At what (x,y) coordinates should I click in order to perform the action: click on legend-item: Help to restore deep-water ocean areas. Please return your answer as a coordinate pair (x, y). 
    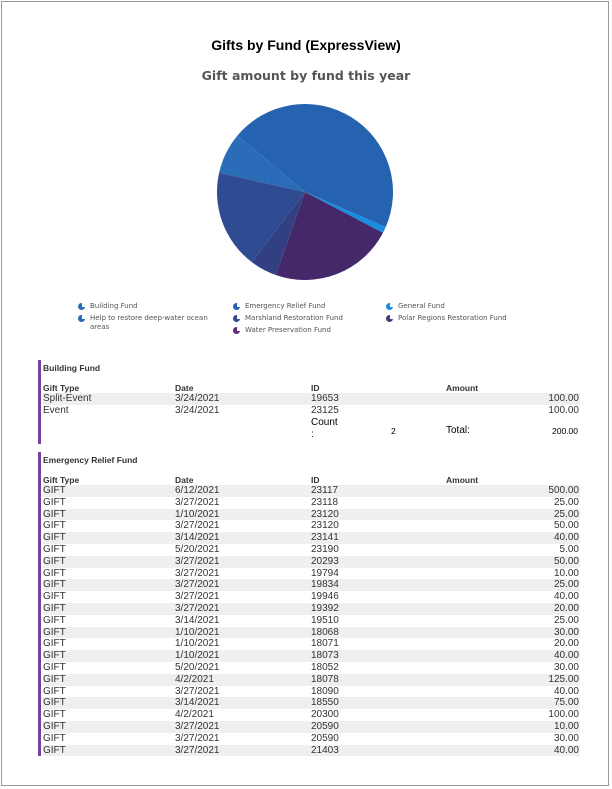
    Looking at the image, I should click on (153, 323).